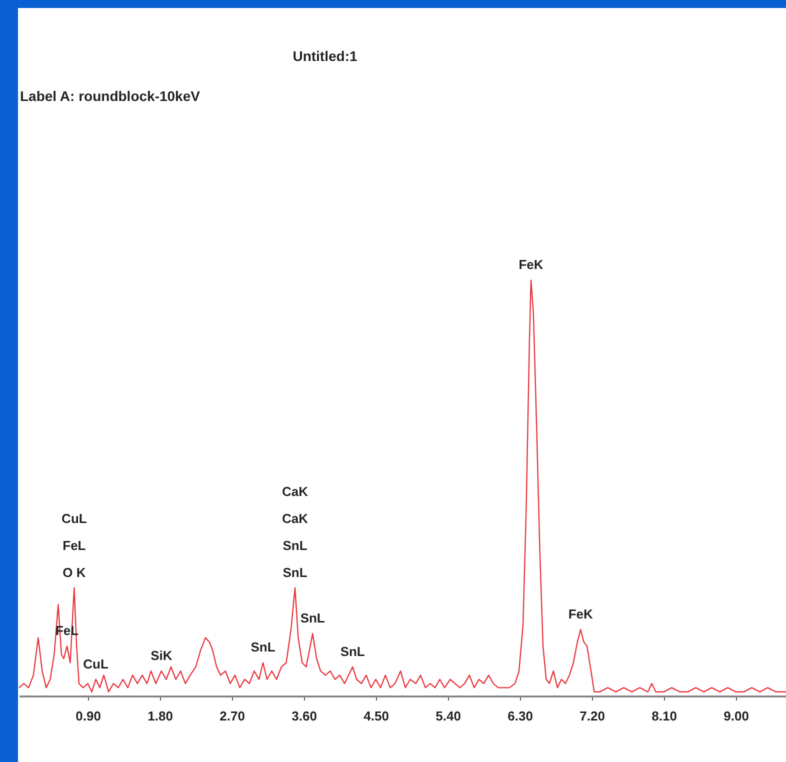  I want to click on x-tick-label: 0.90, so click(88, 716).